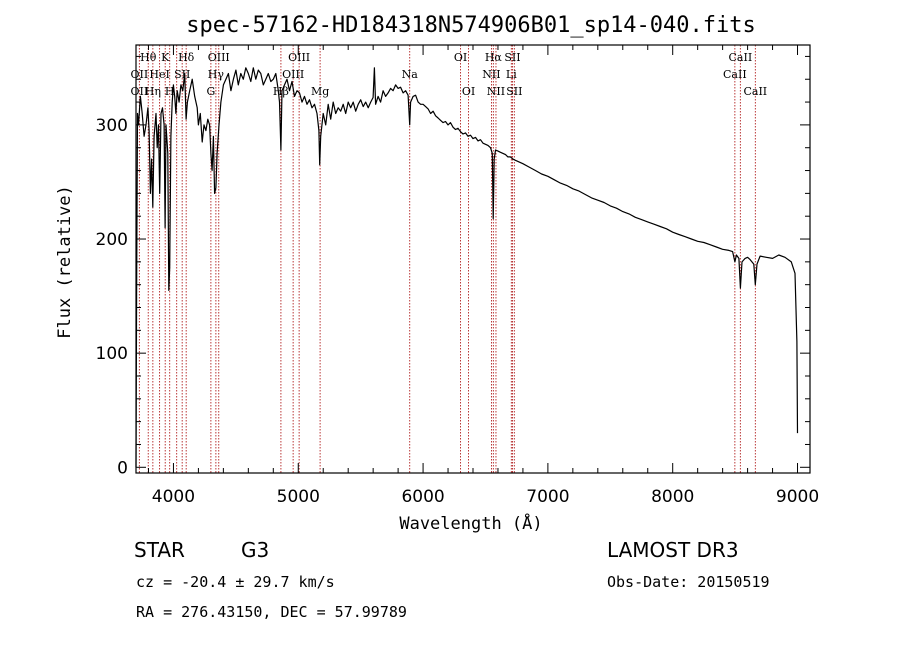  What do you see at coordinates (165, 57) in the screenshot?
I see `line-label: K` at bounding box center [165, 57].